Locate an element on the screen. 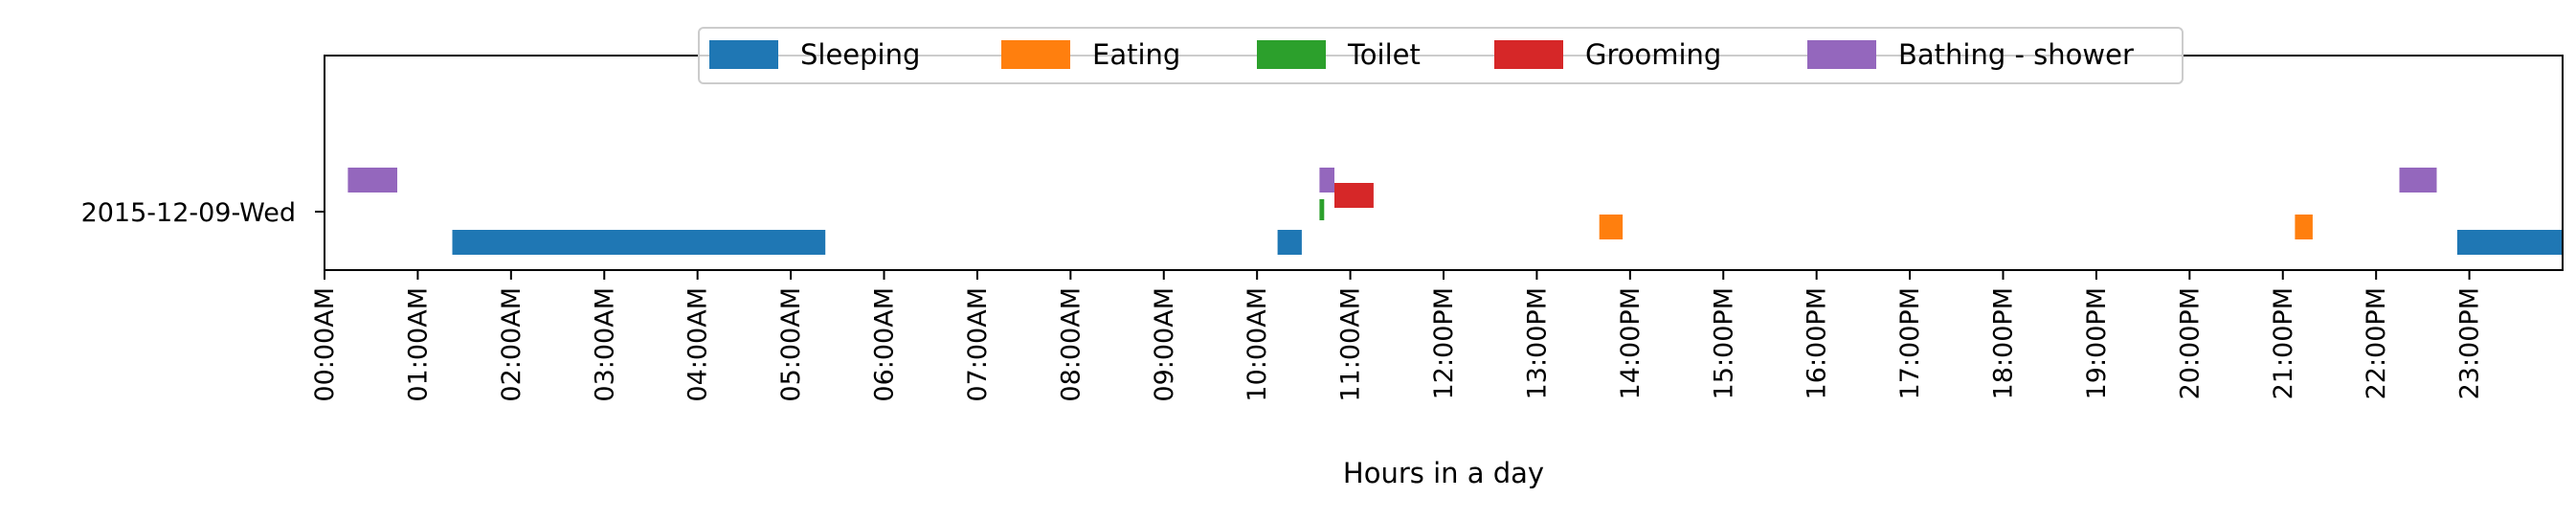  x-tick-label: 22:00PM is located at coordinates (2376, 343).